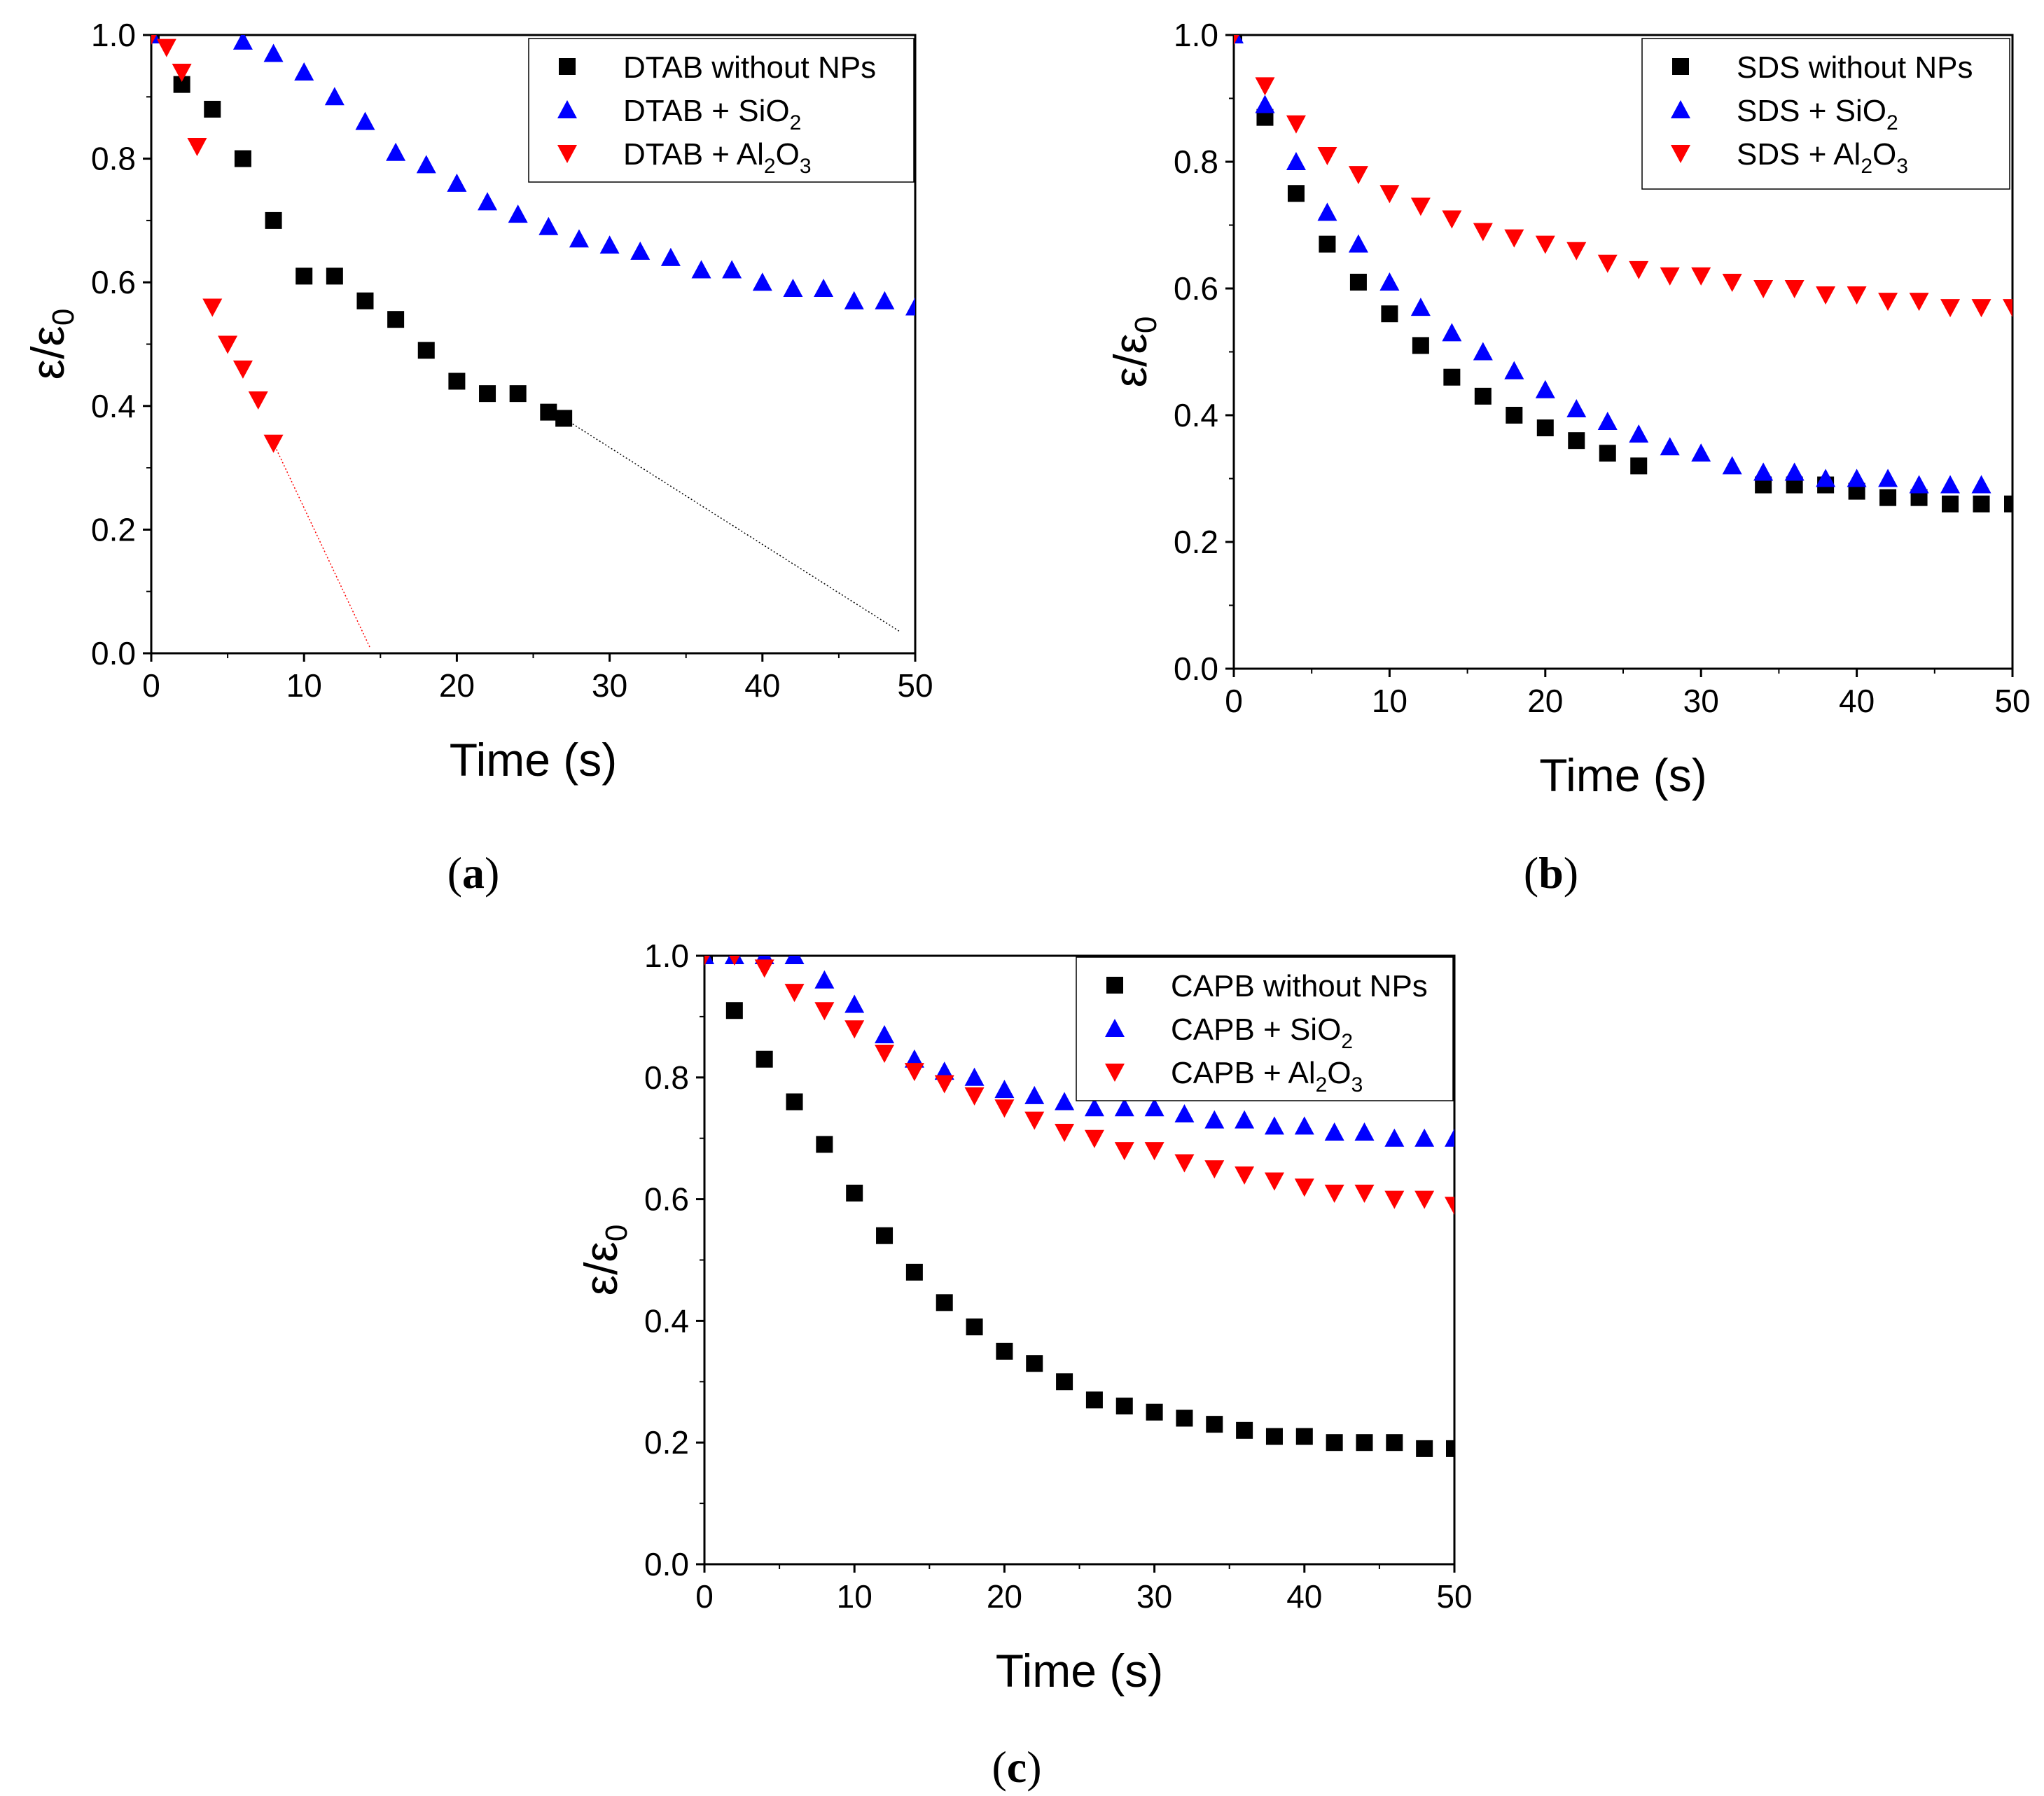 This screenshot has height=1796, width=2044. What do you see at coordinates (854, 1596) in the screenshot?
I see `x-tick-label: 10` at bounding box center [854, 1596].